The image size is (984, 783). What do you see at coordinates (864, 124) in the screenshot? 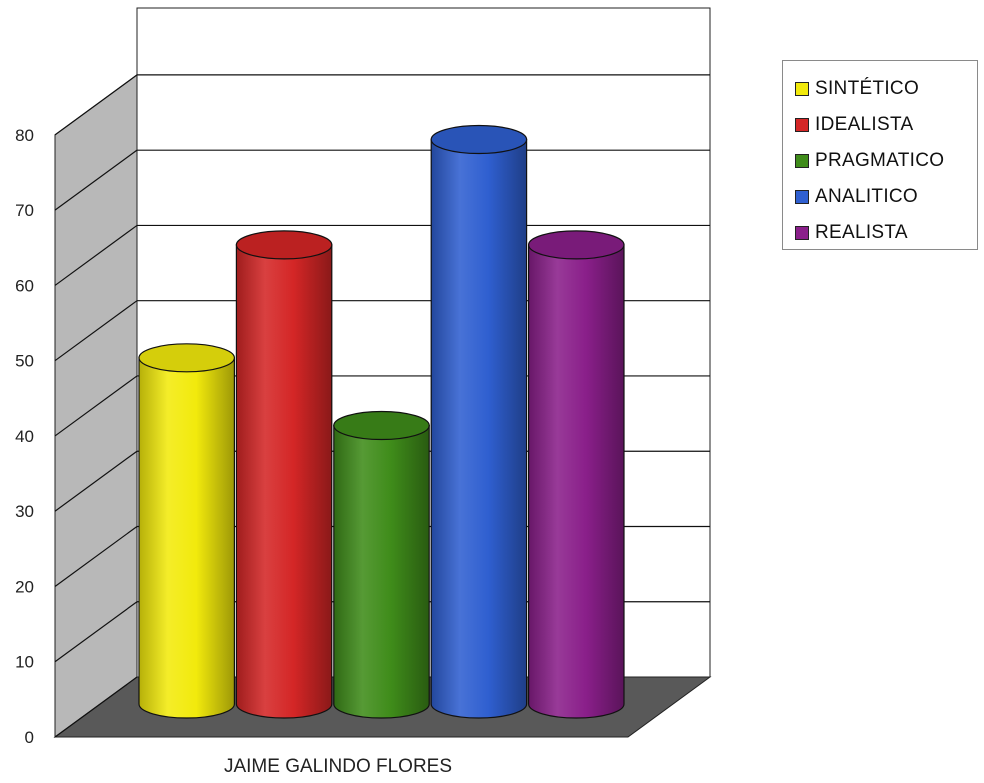
I see `legend-label: IDEALISTA` at bounding box center [864, 124].